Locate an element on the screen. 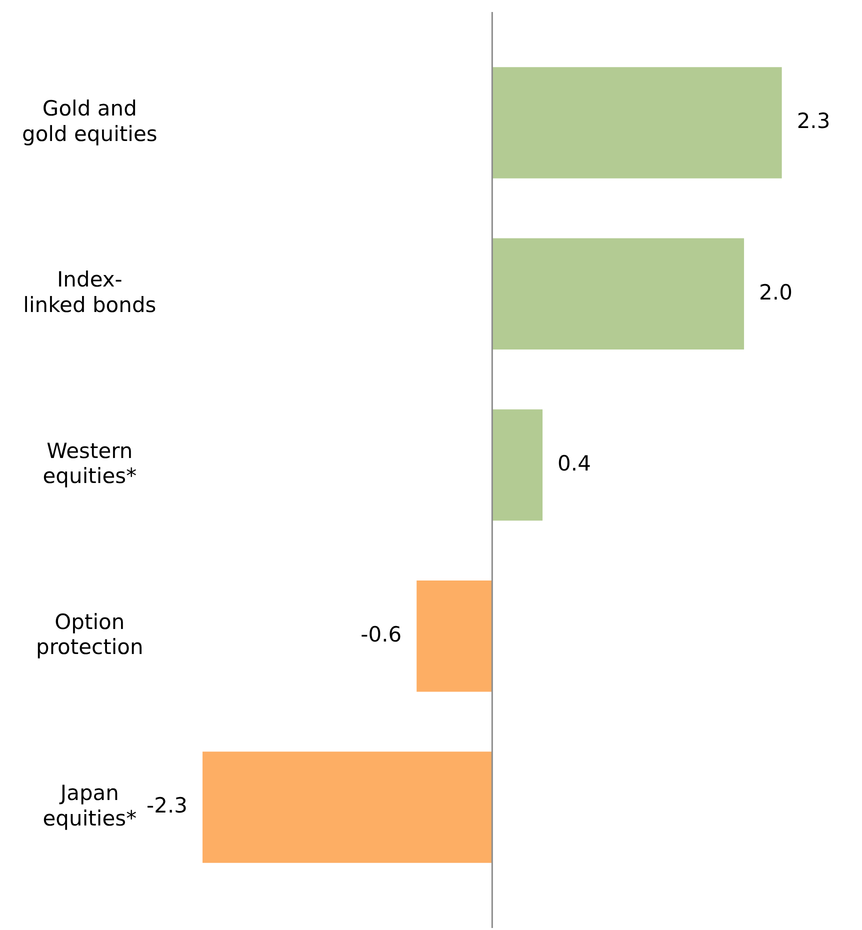  data-label: 2.0 is located at coordinates (775, 292).